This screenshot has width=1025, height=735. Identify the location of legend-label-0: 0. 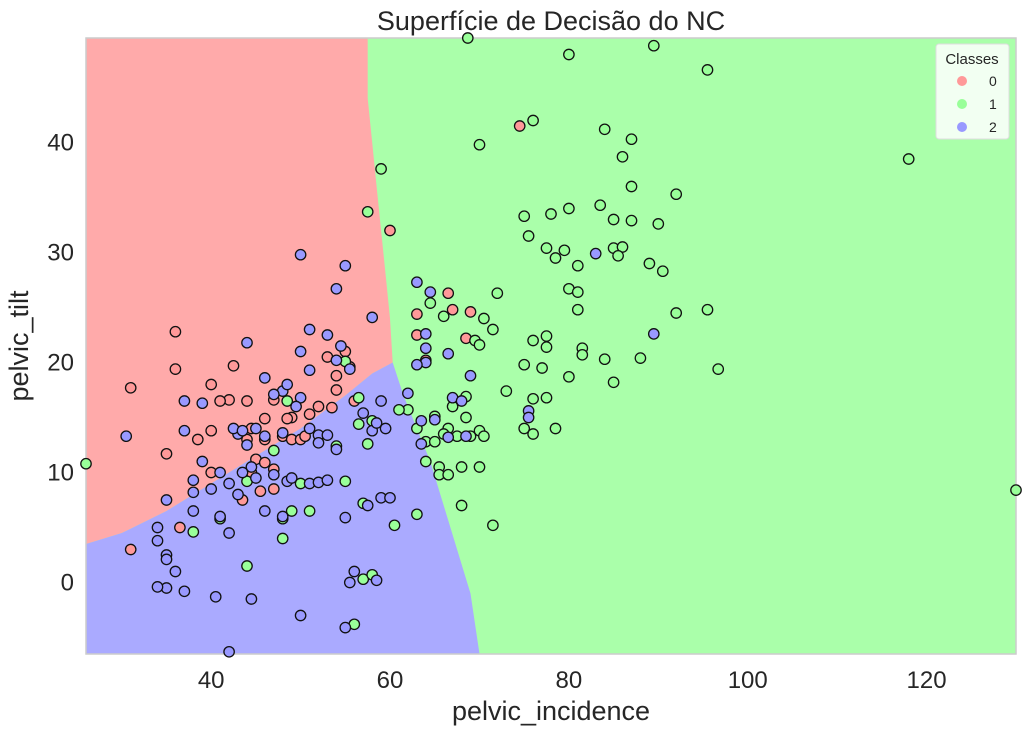
(993, 81).